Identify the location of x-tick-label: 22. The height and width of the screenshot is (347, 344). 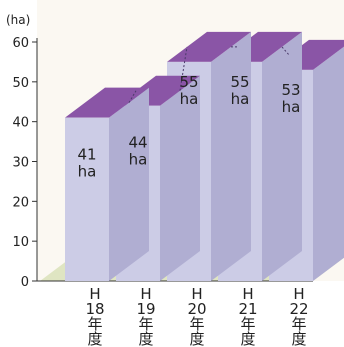
(298, 309).